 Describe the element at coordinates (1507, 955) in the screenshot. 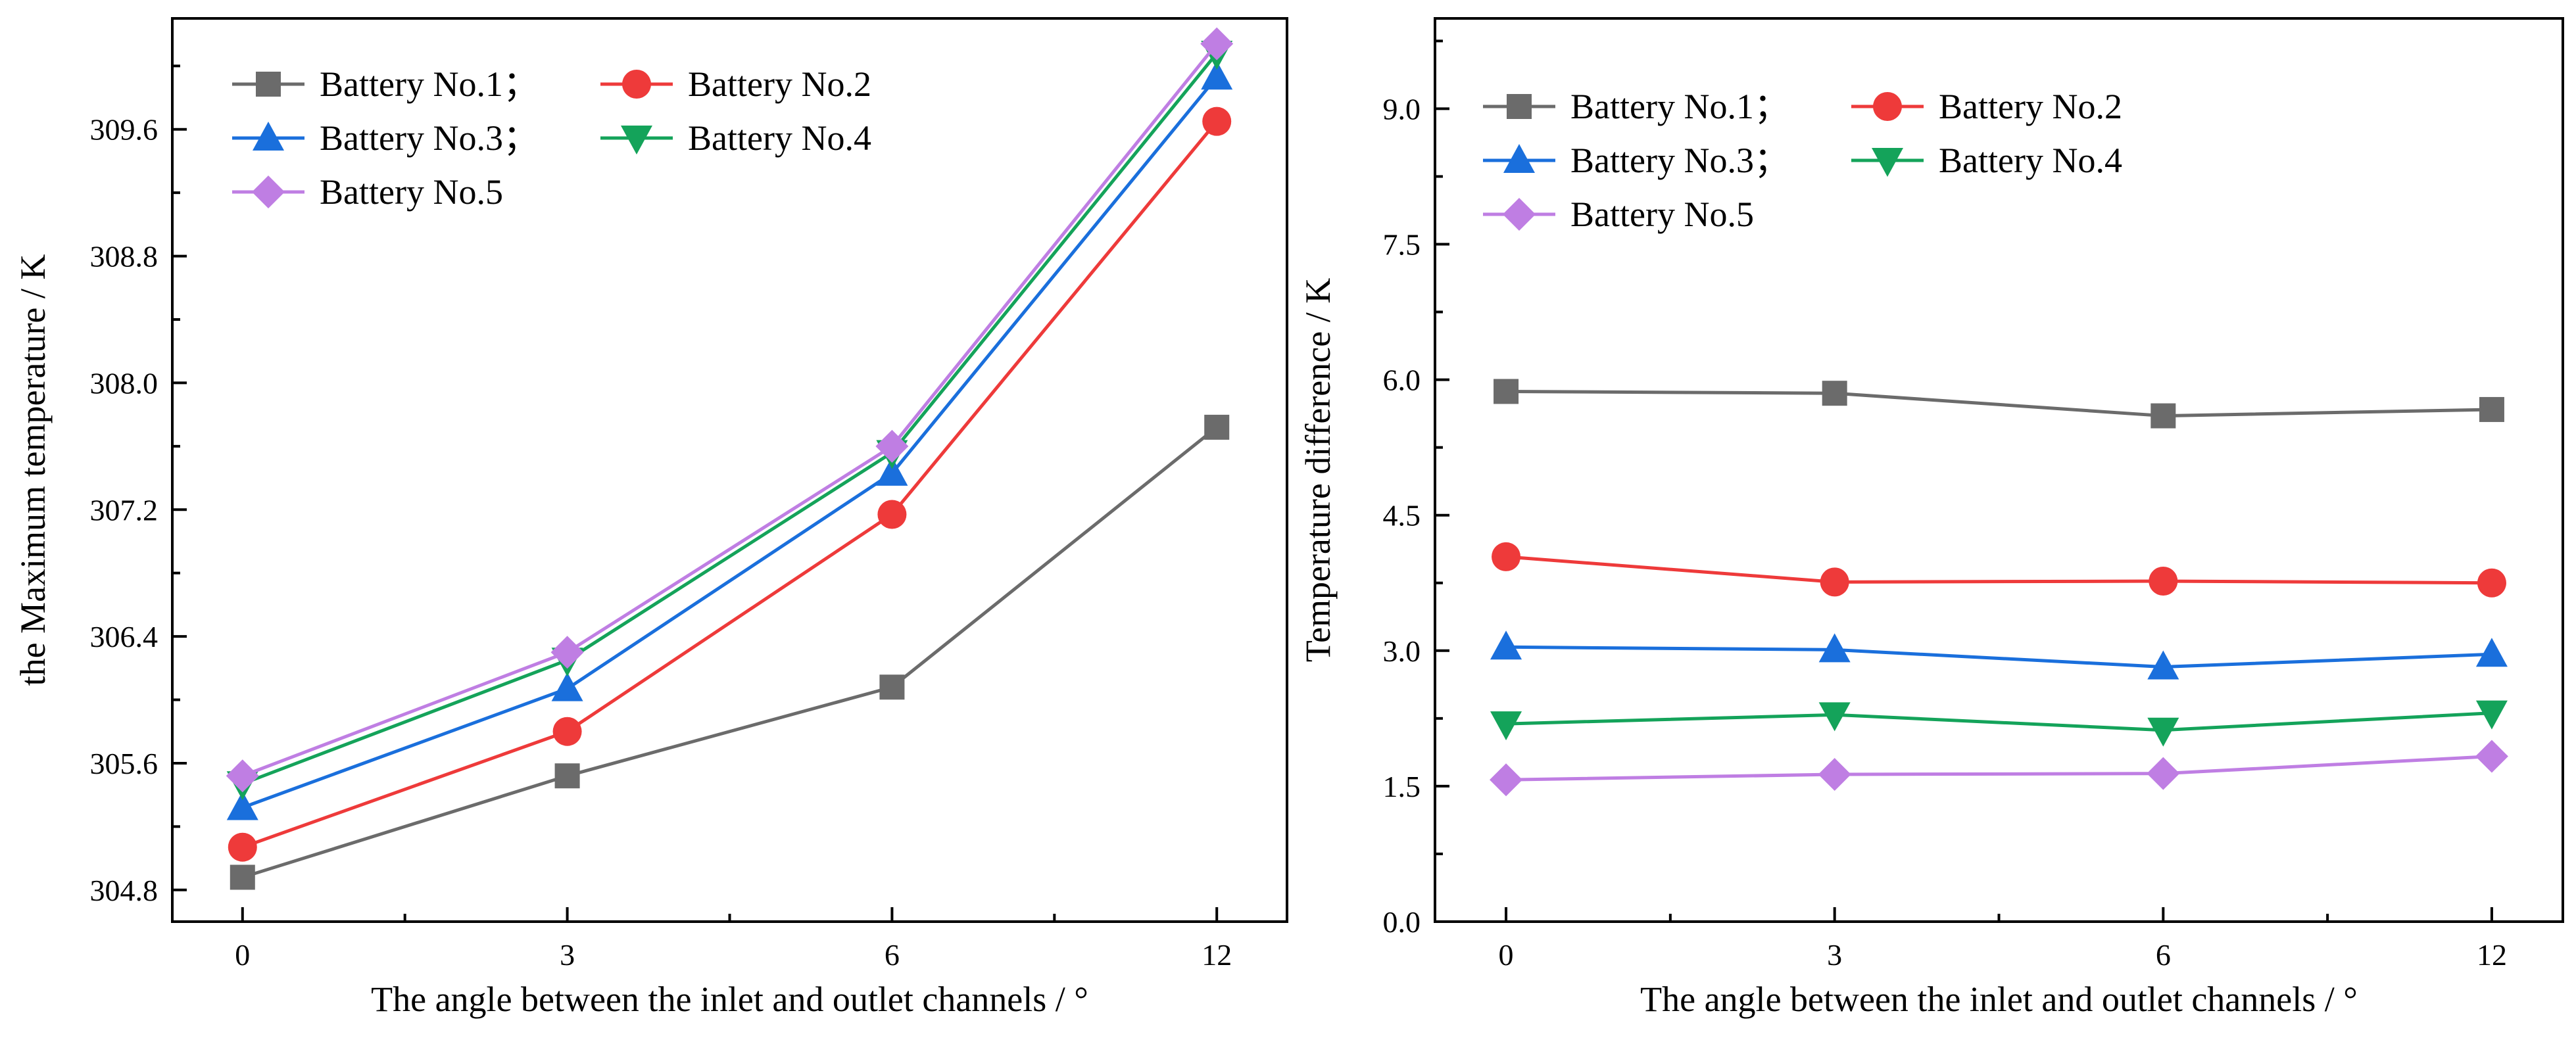

I see `x-tick-label: 0` at that location.